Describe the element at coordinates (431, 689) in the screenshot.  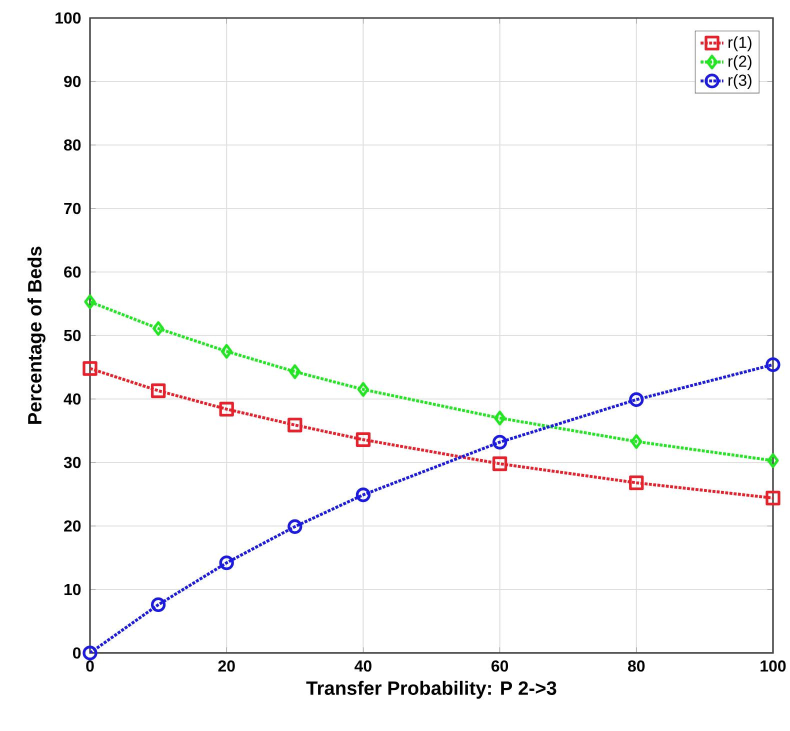
I see `x-axis-title: Transfer Probability: P 2->3` at that location.